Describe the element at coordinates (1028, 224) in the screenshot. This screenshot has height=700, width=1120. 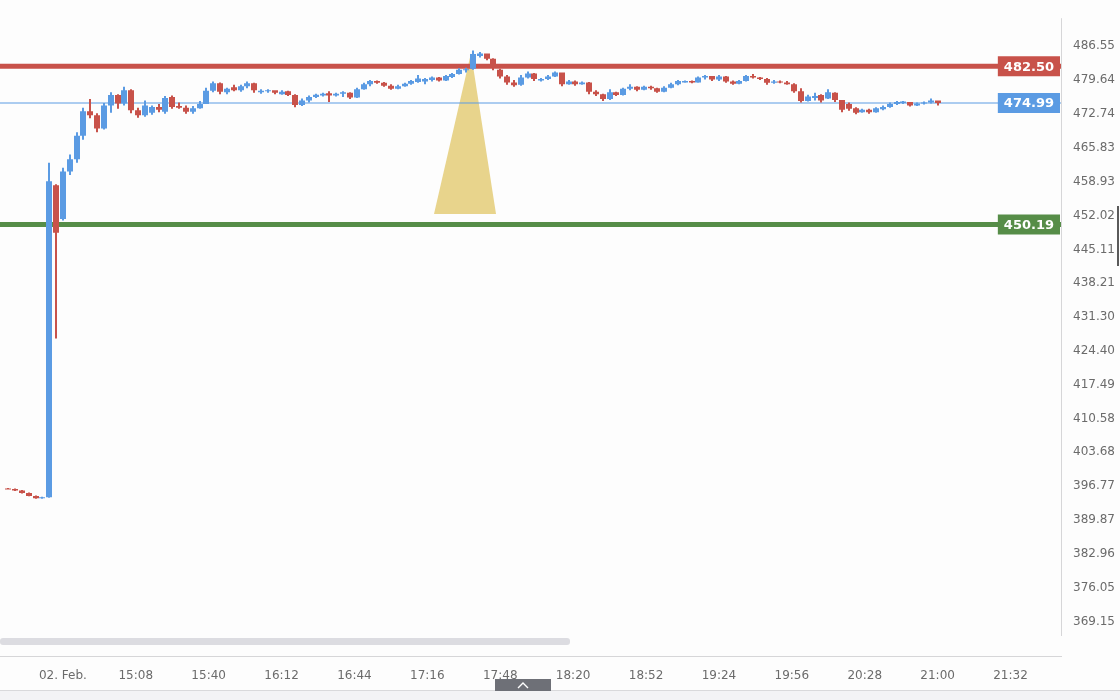
I see `ref-line-label: 450.19` at that location.